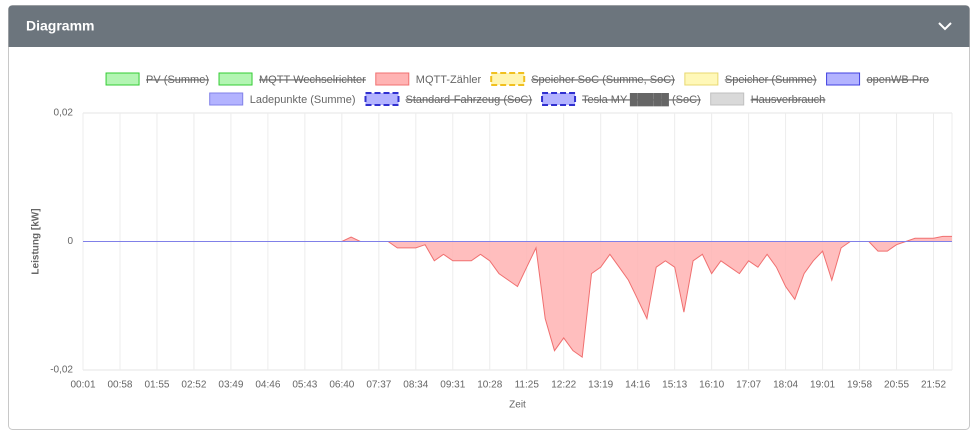  I want to click on x-tick-label: 19:58, so click(859, 385).